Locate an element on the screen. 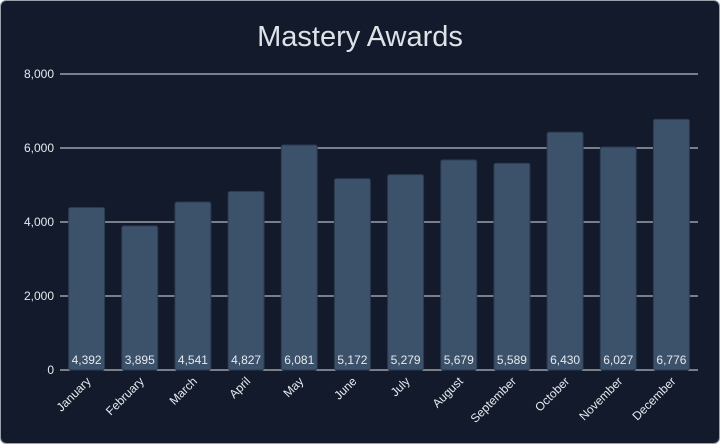 The height and width of the screenshot is (444, 720). data-label: 5,172 is located at coordinates (352, 360).